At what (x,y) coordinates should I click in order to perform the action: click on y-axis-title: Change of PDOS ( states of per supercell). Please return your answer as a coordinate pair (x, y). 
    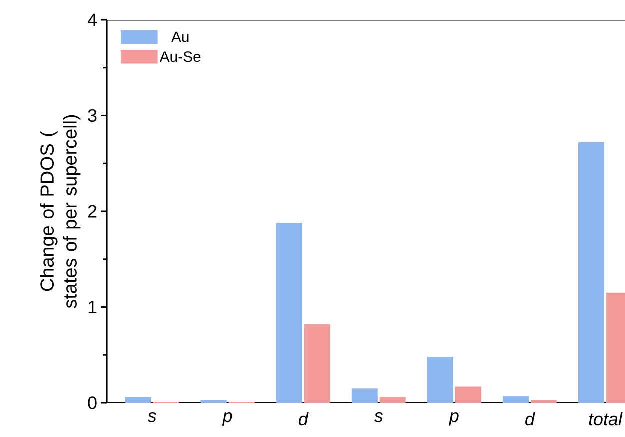
    Looking at the image, I should click on (60, 211).